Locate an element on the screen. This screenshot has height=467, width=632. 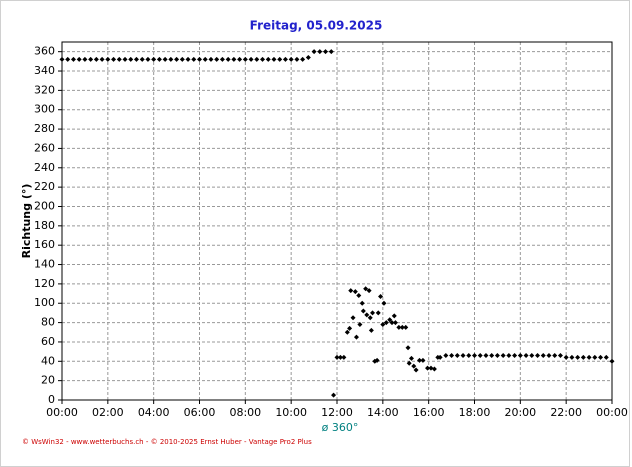
y-tick-label: 300 is located at coordinates (44, 109).